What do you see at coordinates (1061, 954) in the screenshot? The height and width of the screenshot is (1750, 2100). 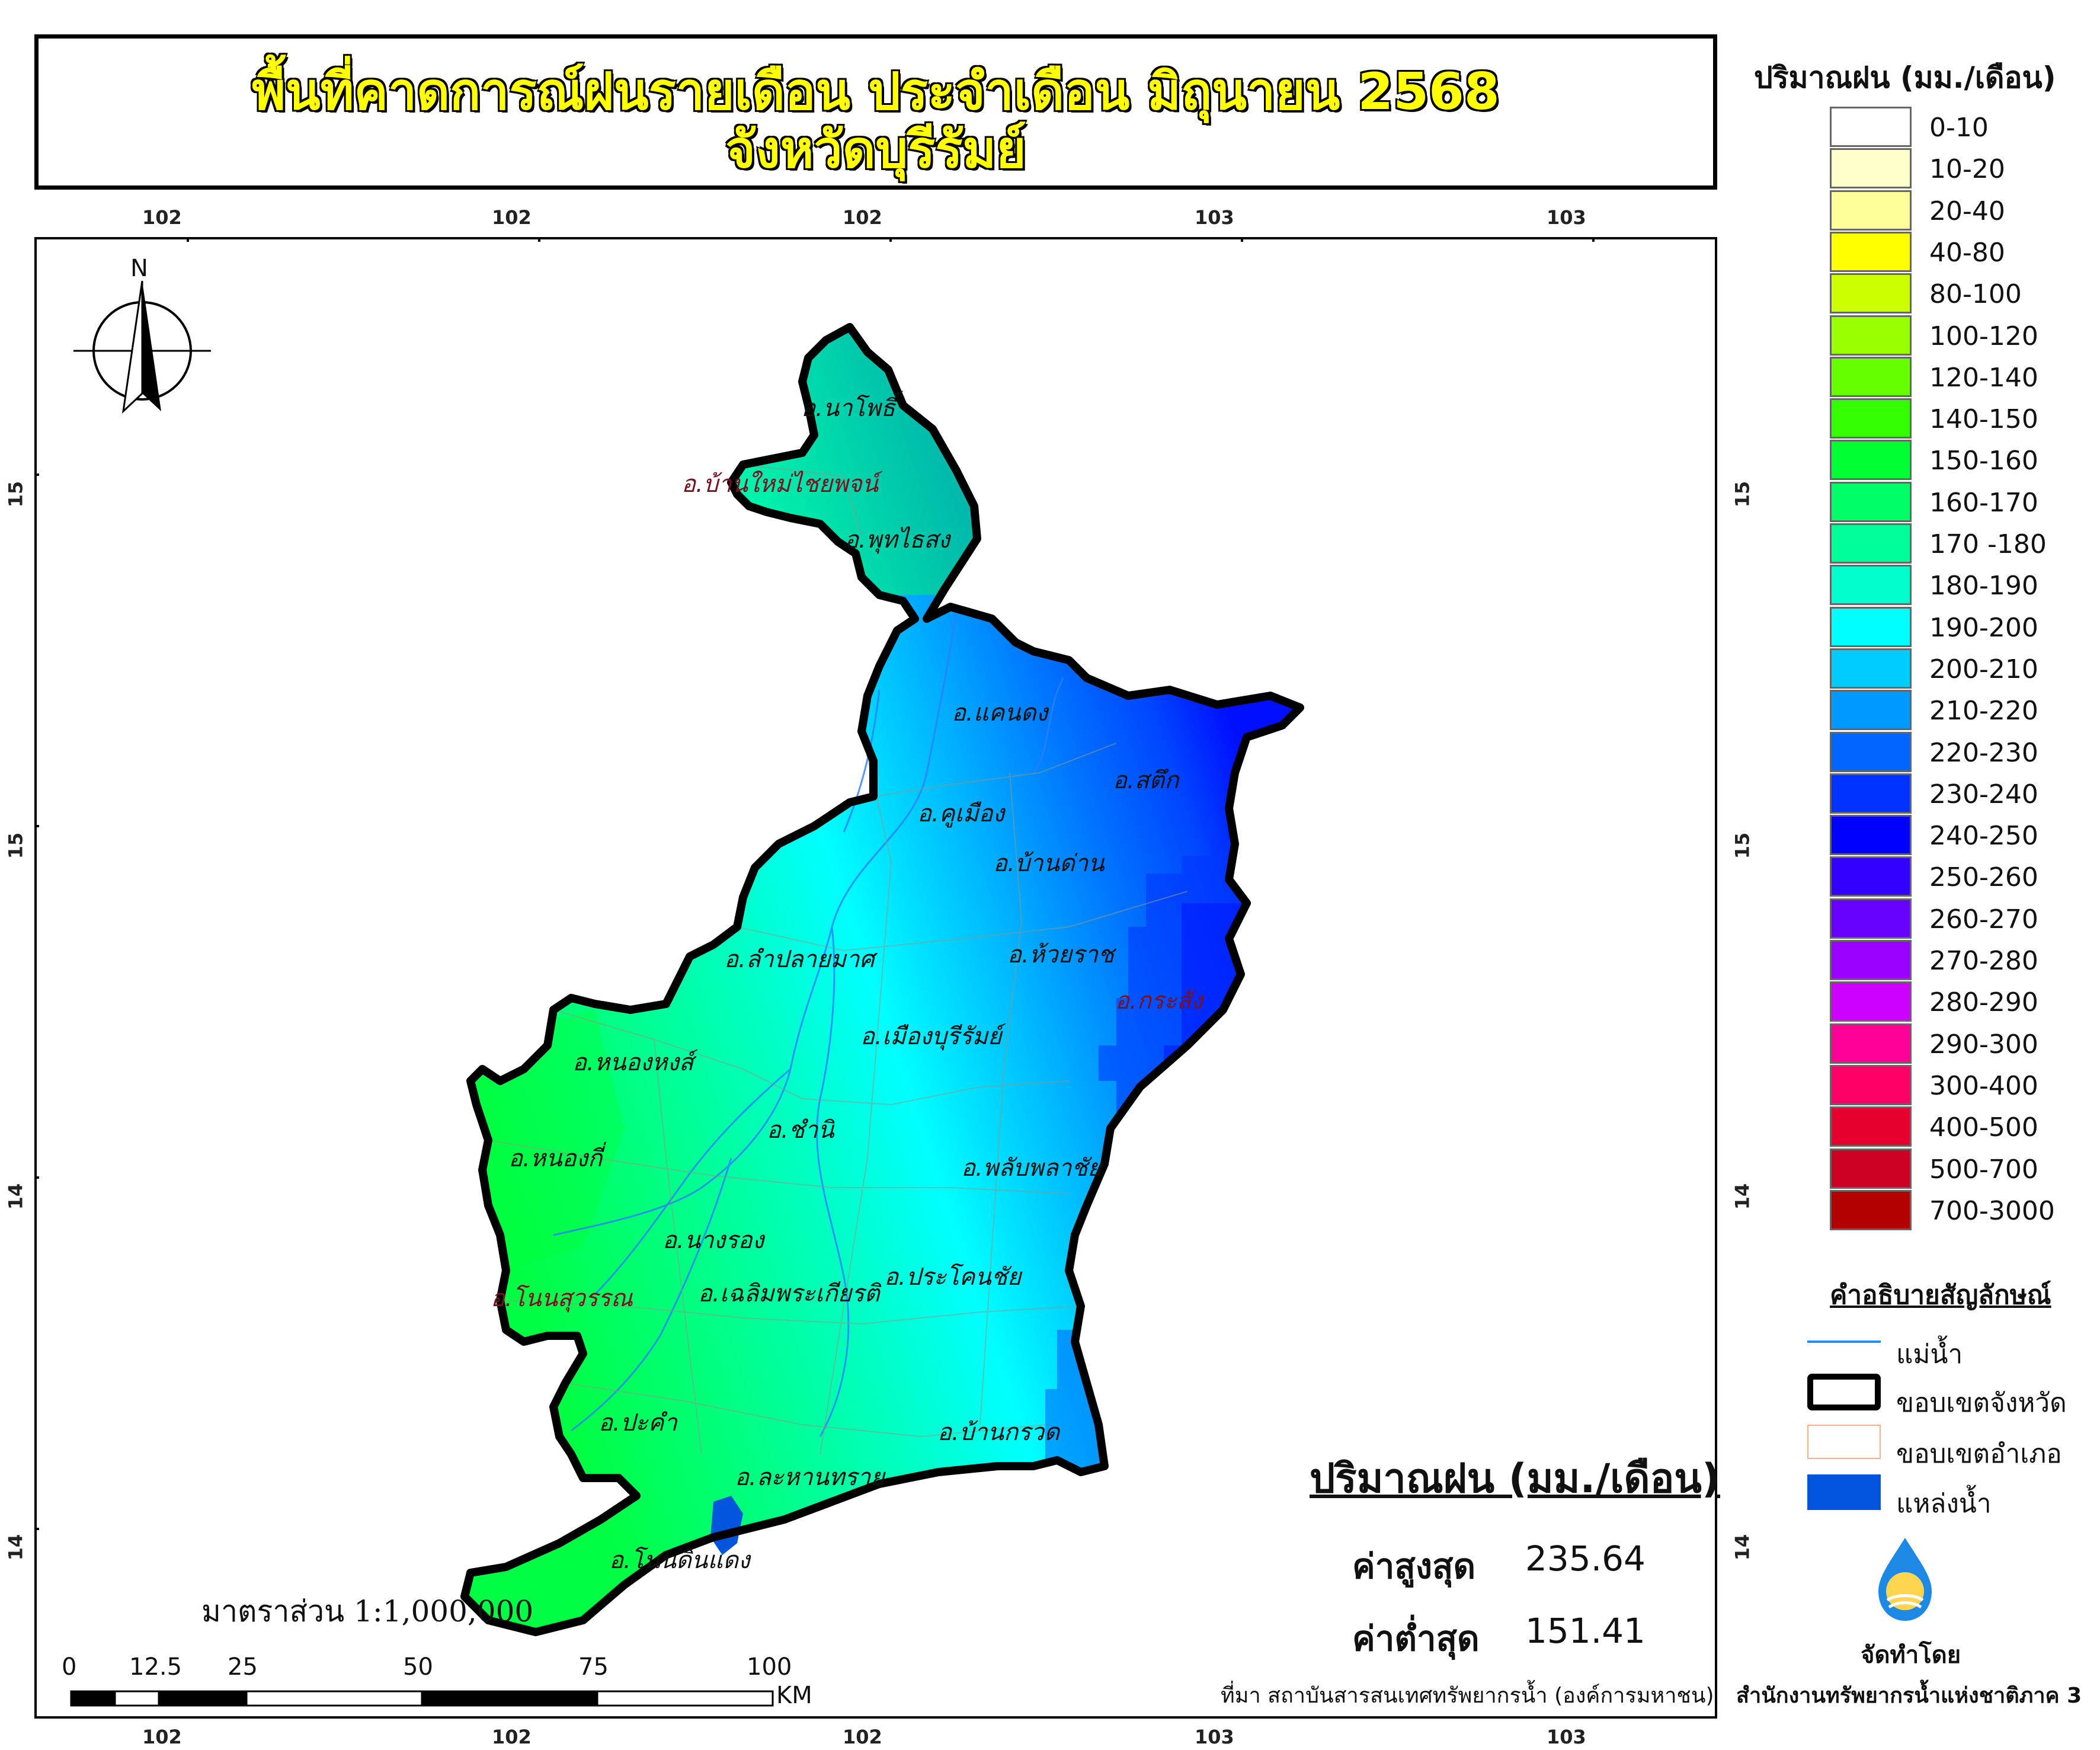 I see `district-label: อ.ห้วยราช` at bounding box center [1061, 954].